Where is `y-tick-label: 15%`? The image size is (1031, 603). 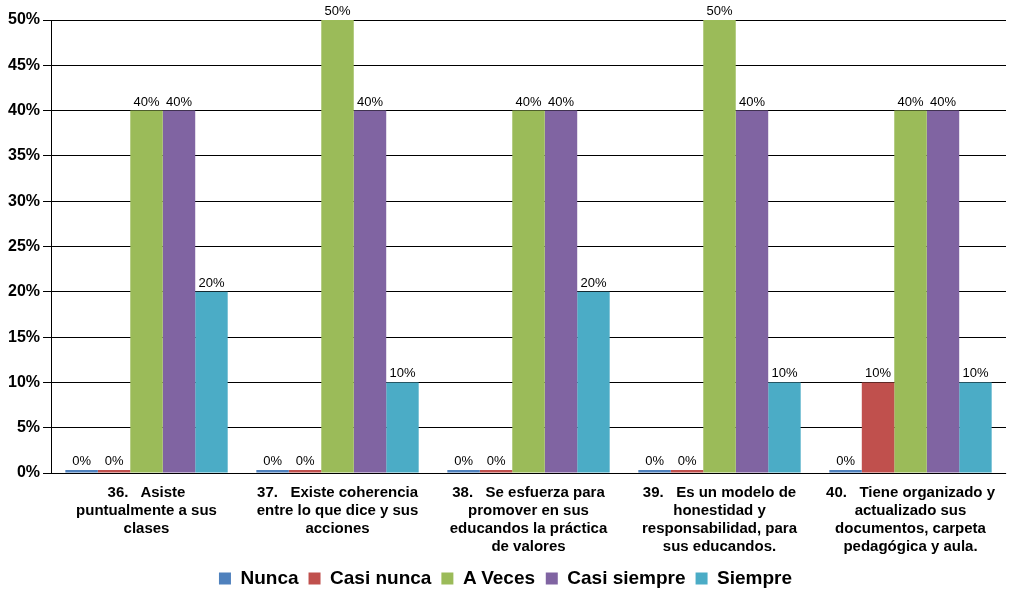
y-tick-label: 15% is located at coordinates (24, 336).